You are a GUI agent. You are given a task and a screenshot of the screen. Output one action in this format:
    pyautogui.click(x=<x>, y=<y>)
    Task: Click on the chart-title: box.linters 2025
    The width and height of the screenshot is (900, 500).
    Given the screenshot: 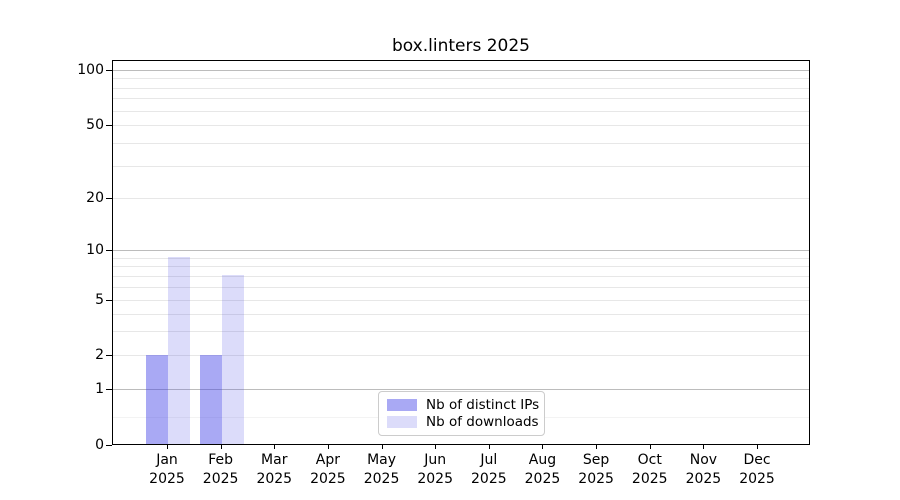 What is the action you would take?
    pyautogui.click(x=461, y=46)
    